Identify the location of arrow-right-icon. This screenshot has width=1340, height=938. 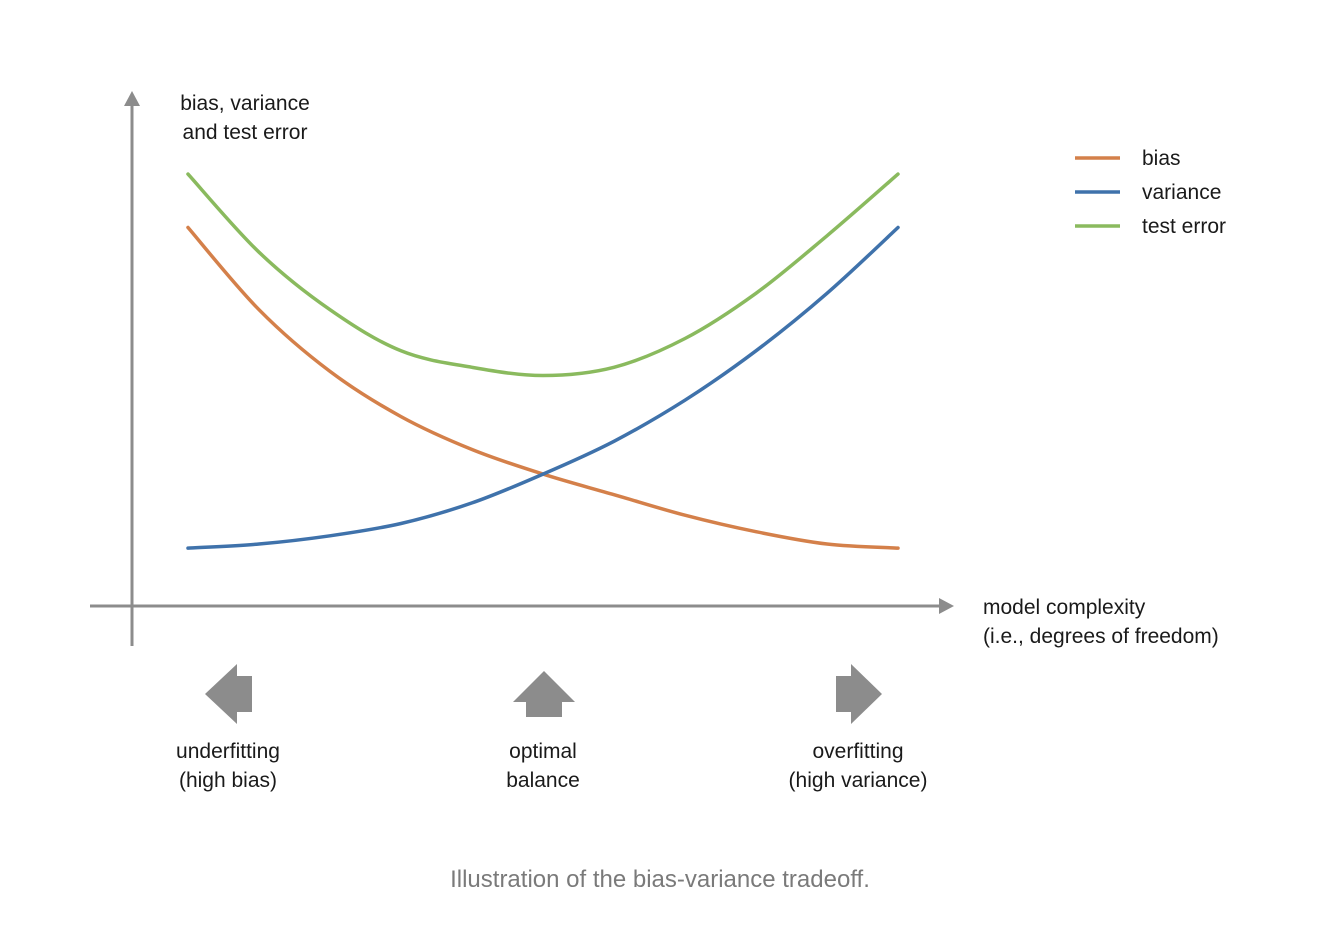
(859, 694).